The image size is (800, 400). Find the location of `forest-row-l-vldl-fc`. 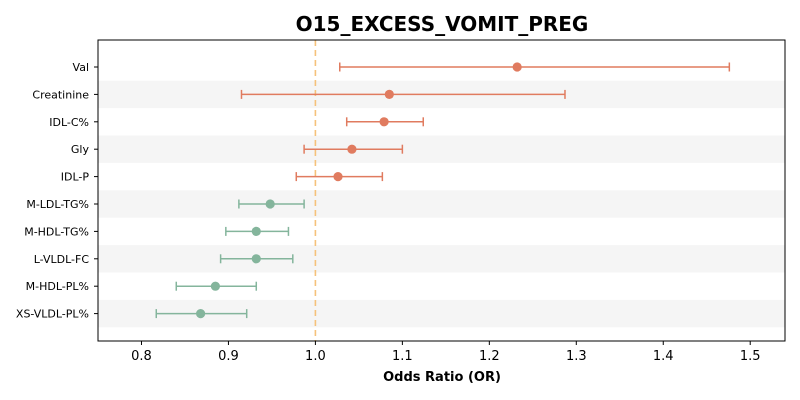

forest-row-l-vldl-fc is located at coordinates (256, 259).